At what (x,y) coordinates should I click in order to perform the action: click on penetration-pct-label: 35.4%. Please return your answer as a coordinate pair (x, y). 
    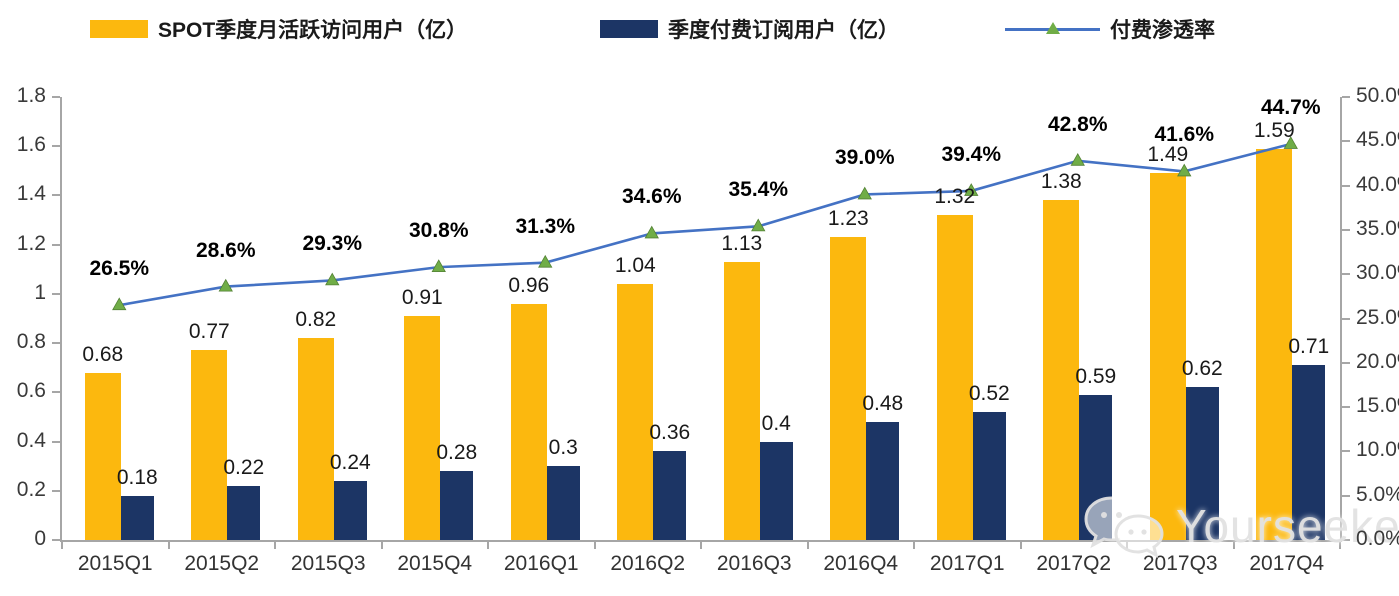
    Looking at the image, I should click on (758, 190).